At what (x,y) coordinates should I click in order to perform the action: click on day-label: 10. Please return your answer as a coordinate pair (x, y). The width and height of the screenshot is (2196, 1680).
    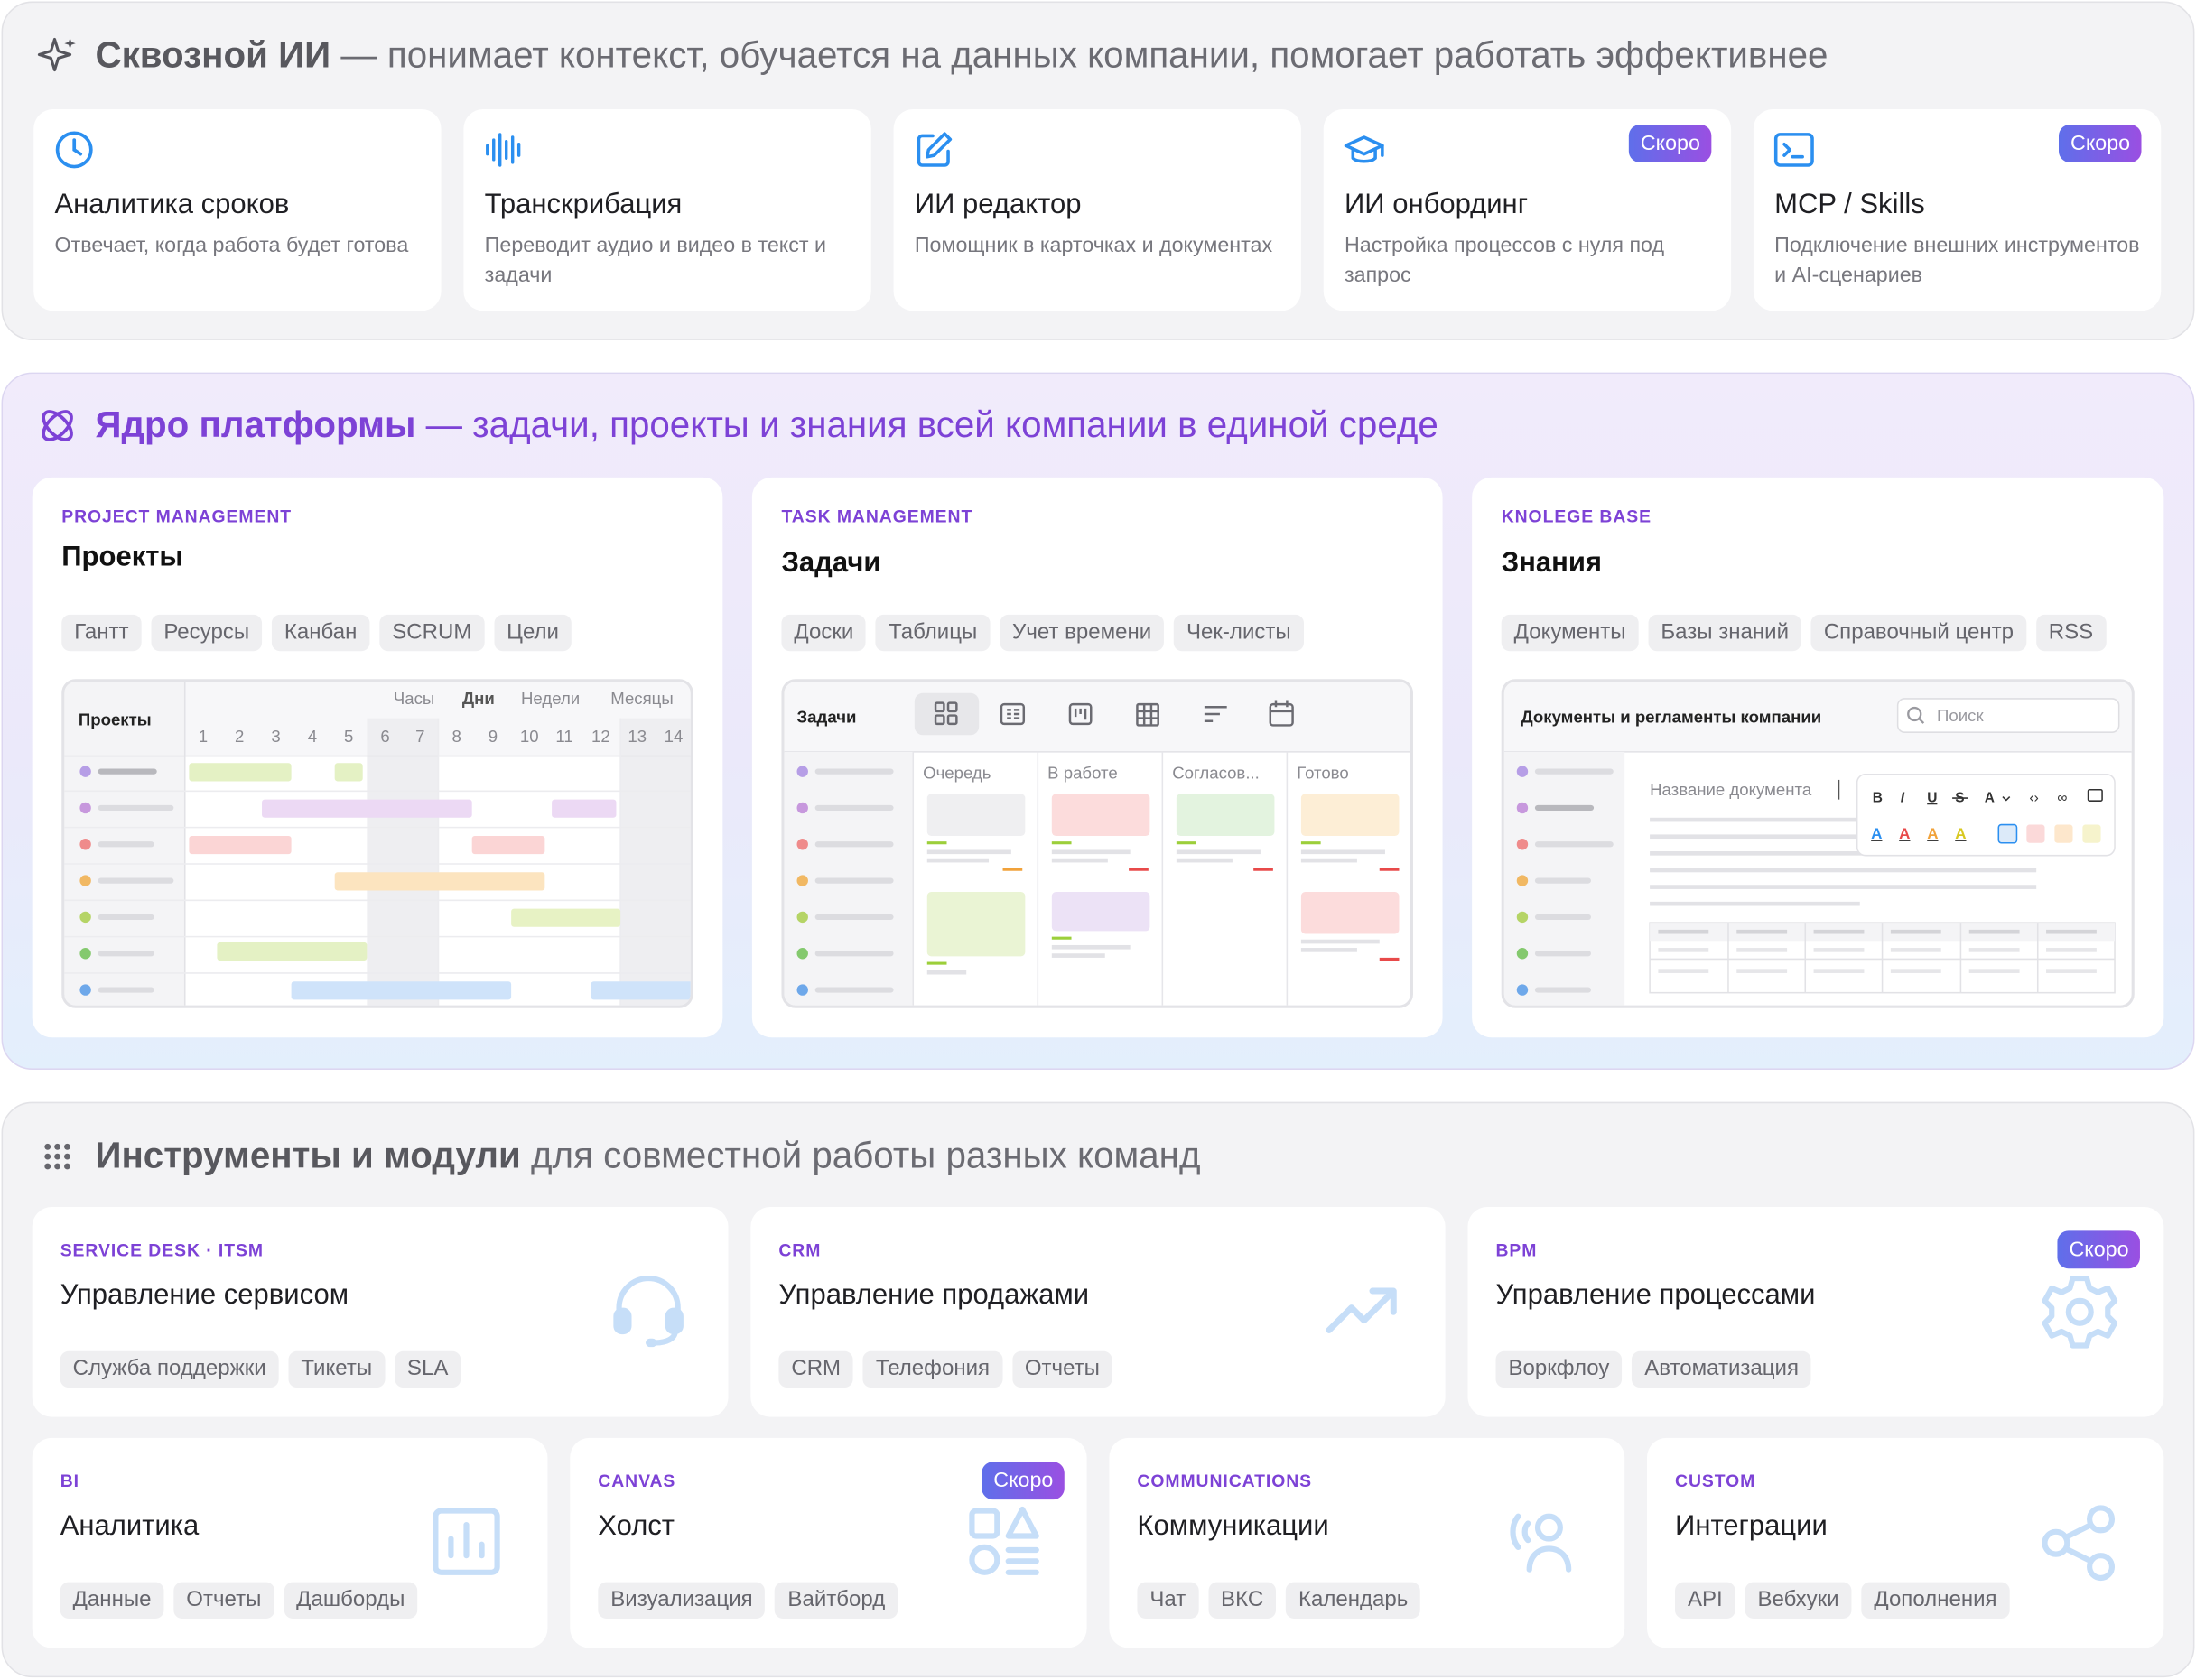
    Looking at the image, I should click on (529, 736).